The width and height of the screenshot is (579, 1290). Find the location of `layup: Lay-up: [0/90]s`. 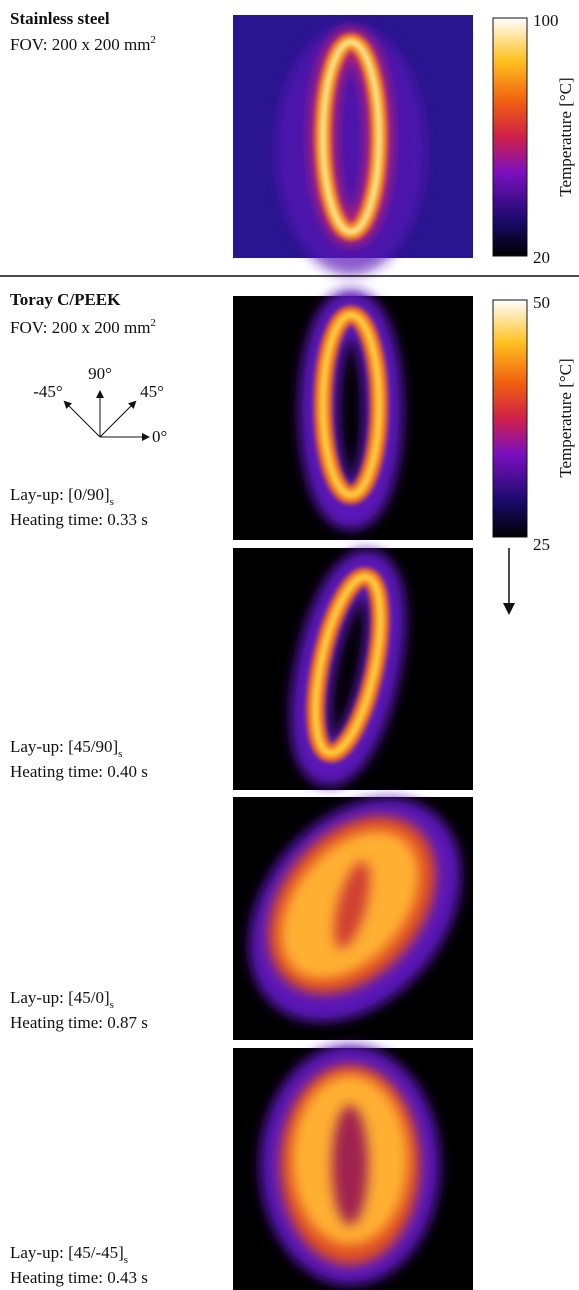

layup: Lay-up: [0/90]s is located at coordinates (62, 496).